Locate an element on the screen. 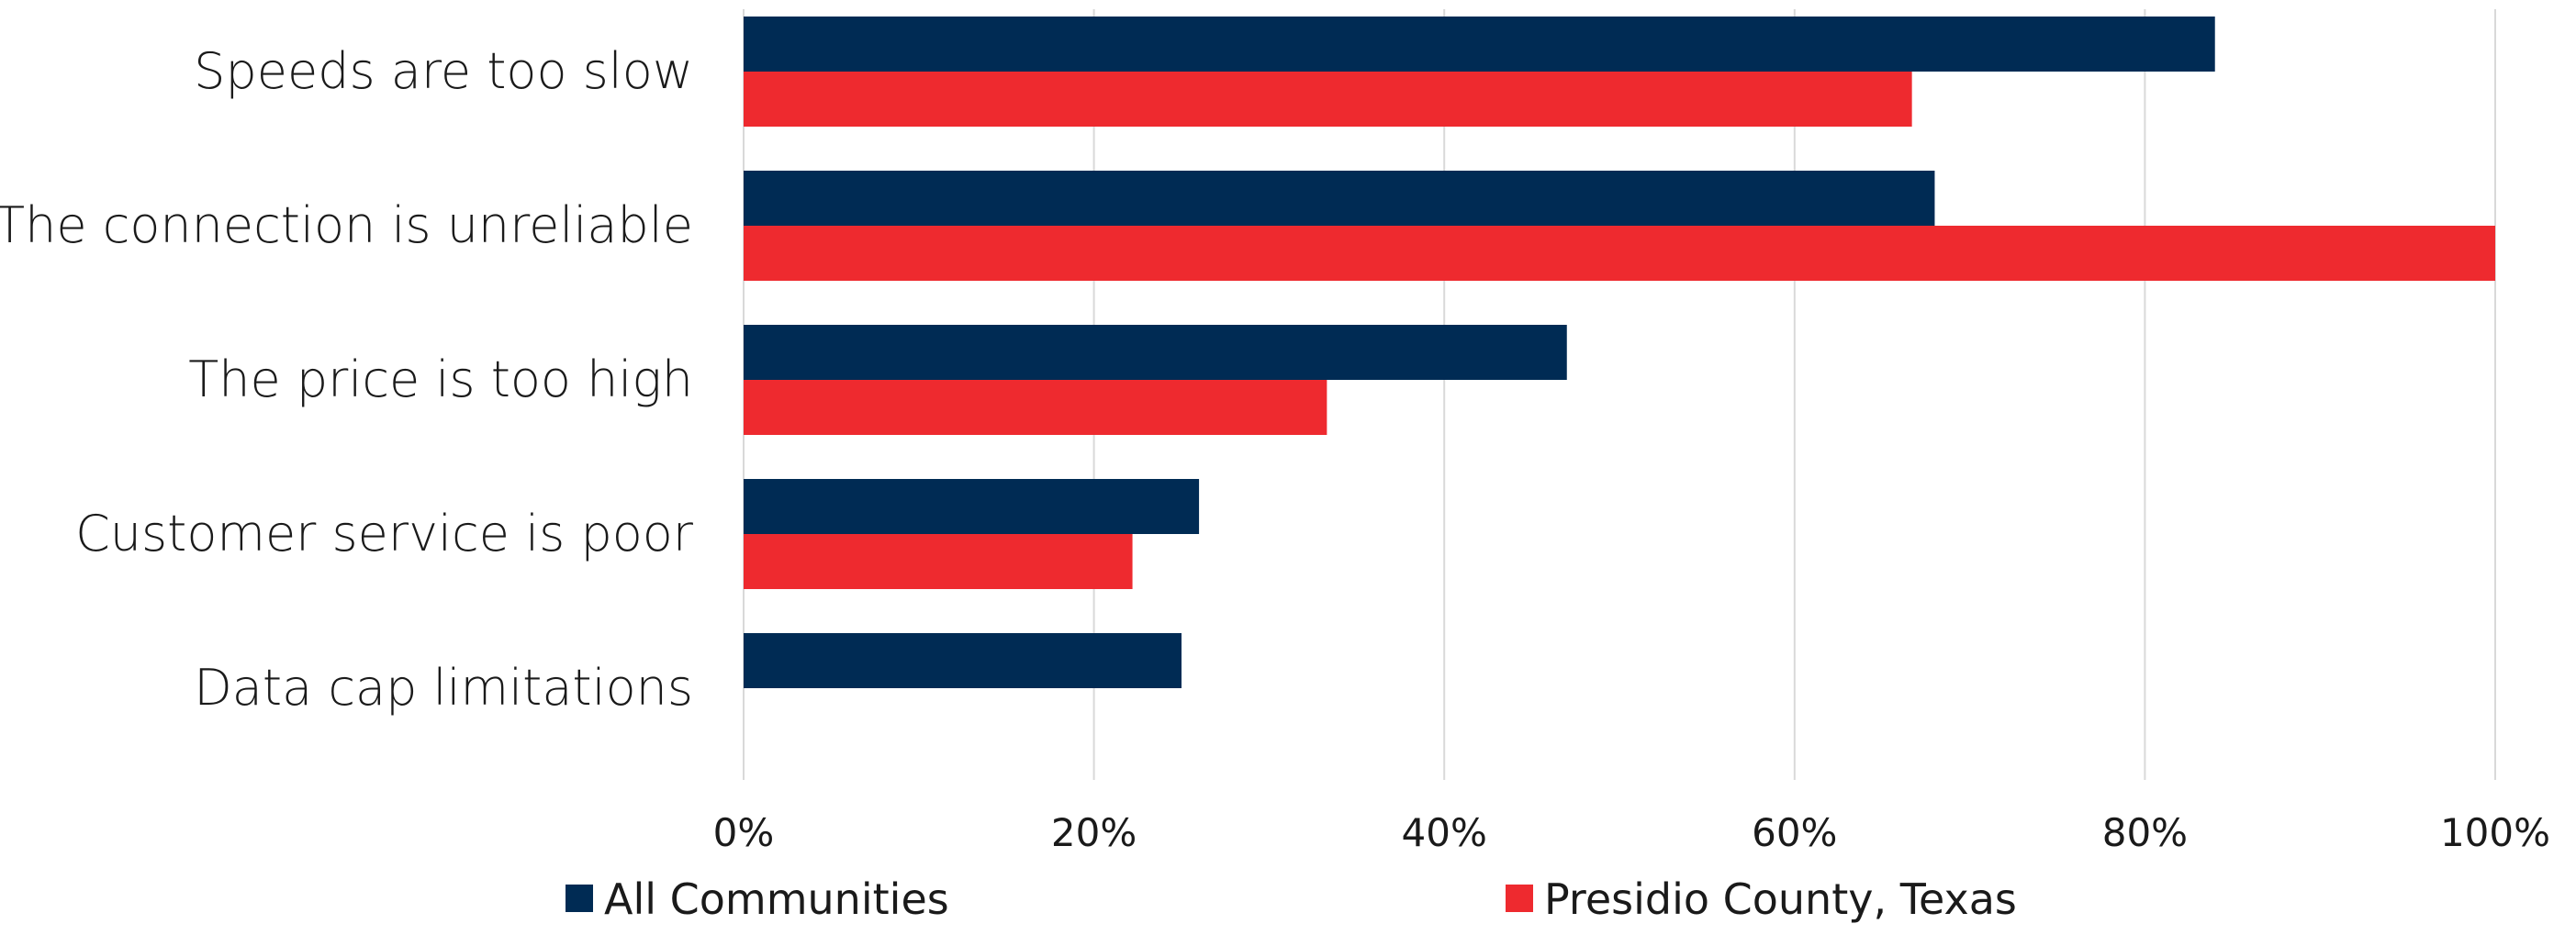  x-axis-tick-labels: 0% 20% 40% 60% 80% 100% is located at coordinates (1631, 832).